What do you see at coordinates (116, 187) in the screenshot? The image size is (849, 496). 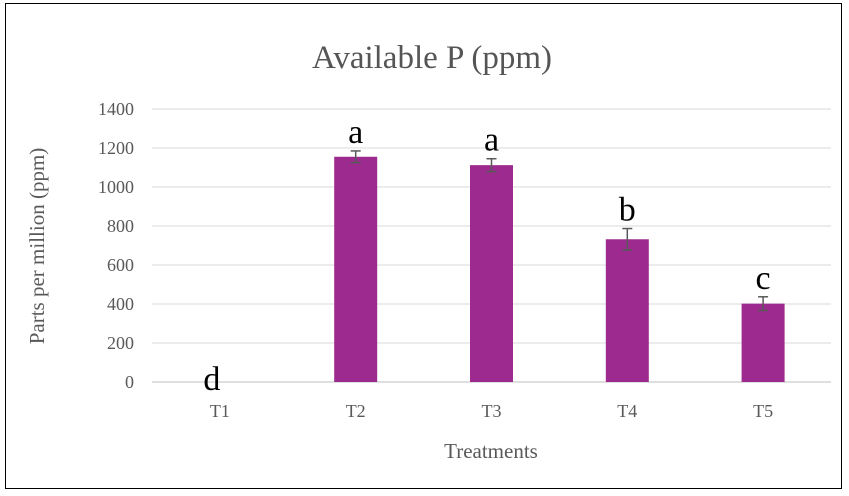 I see `y-tick-label: 1000` at bounding box center [116, 187].